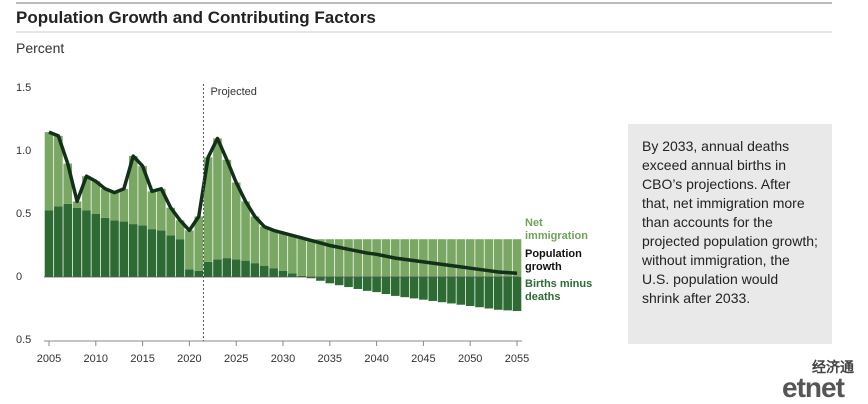  I want to click on watermark-cn: 经济通, so click(833, 367).